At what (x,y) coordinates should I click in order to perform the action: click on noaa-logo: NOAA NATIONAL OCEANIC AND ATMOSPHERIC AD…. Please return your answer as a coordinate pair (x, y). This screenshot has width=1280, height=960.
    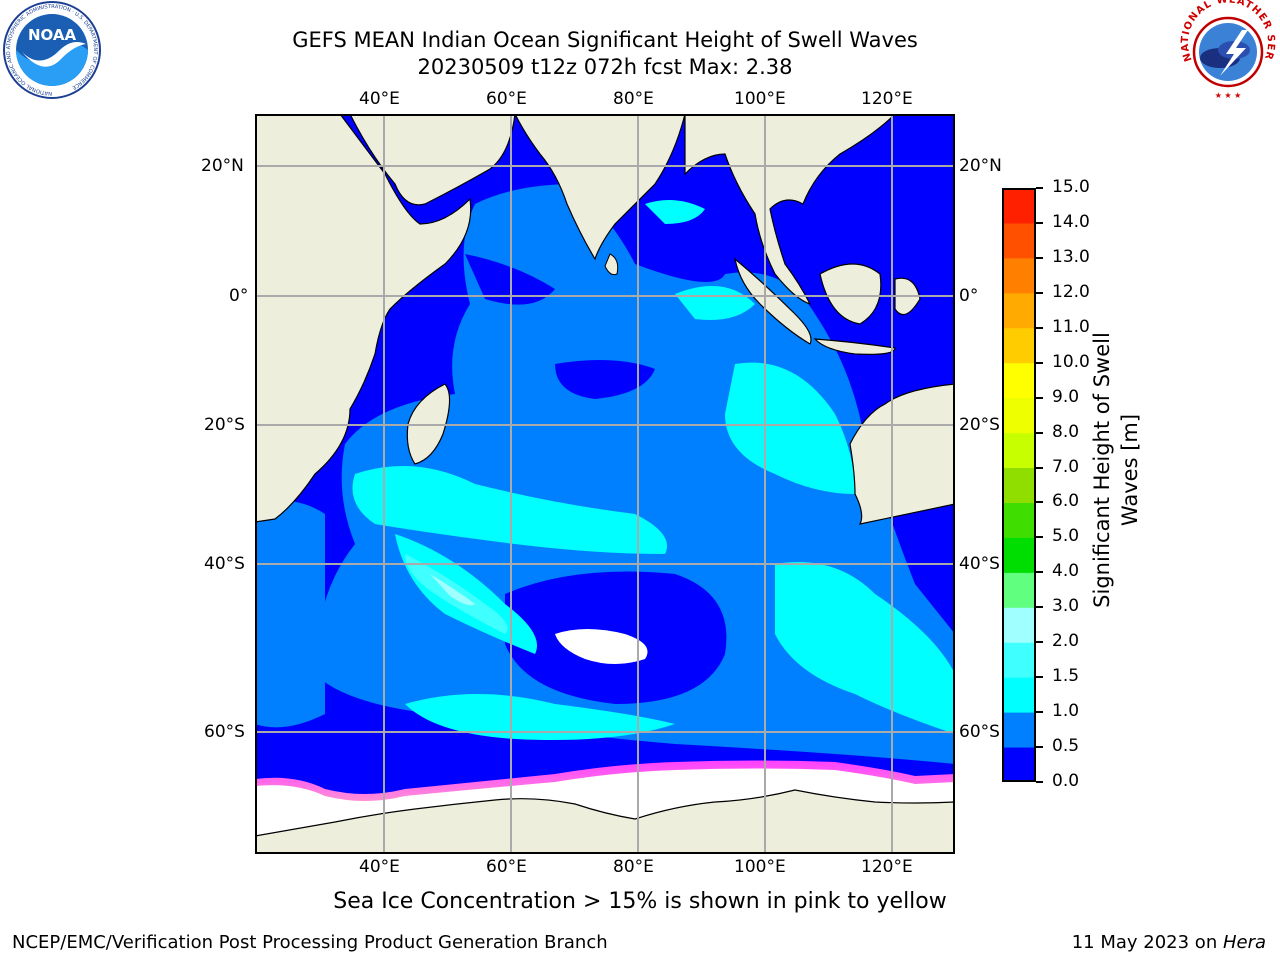
    Looking at the image, I should click on (52, 50).